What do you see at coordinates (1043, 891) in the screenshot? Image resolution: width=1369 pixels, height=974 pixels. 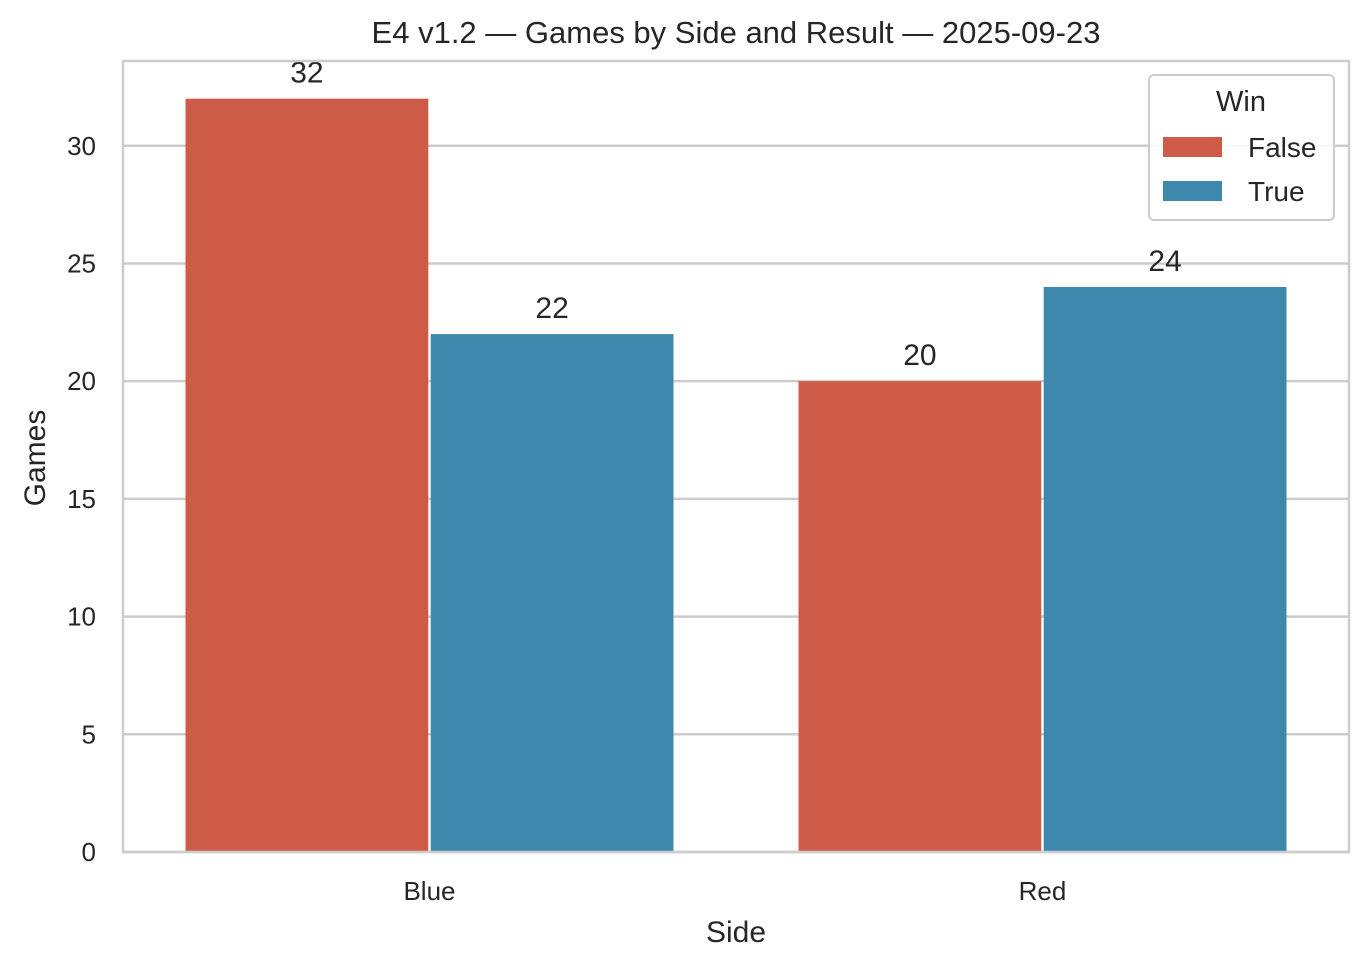 I see `x-tick-label: Red` at bounding box center [1043, 891].